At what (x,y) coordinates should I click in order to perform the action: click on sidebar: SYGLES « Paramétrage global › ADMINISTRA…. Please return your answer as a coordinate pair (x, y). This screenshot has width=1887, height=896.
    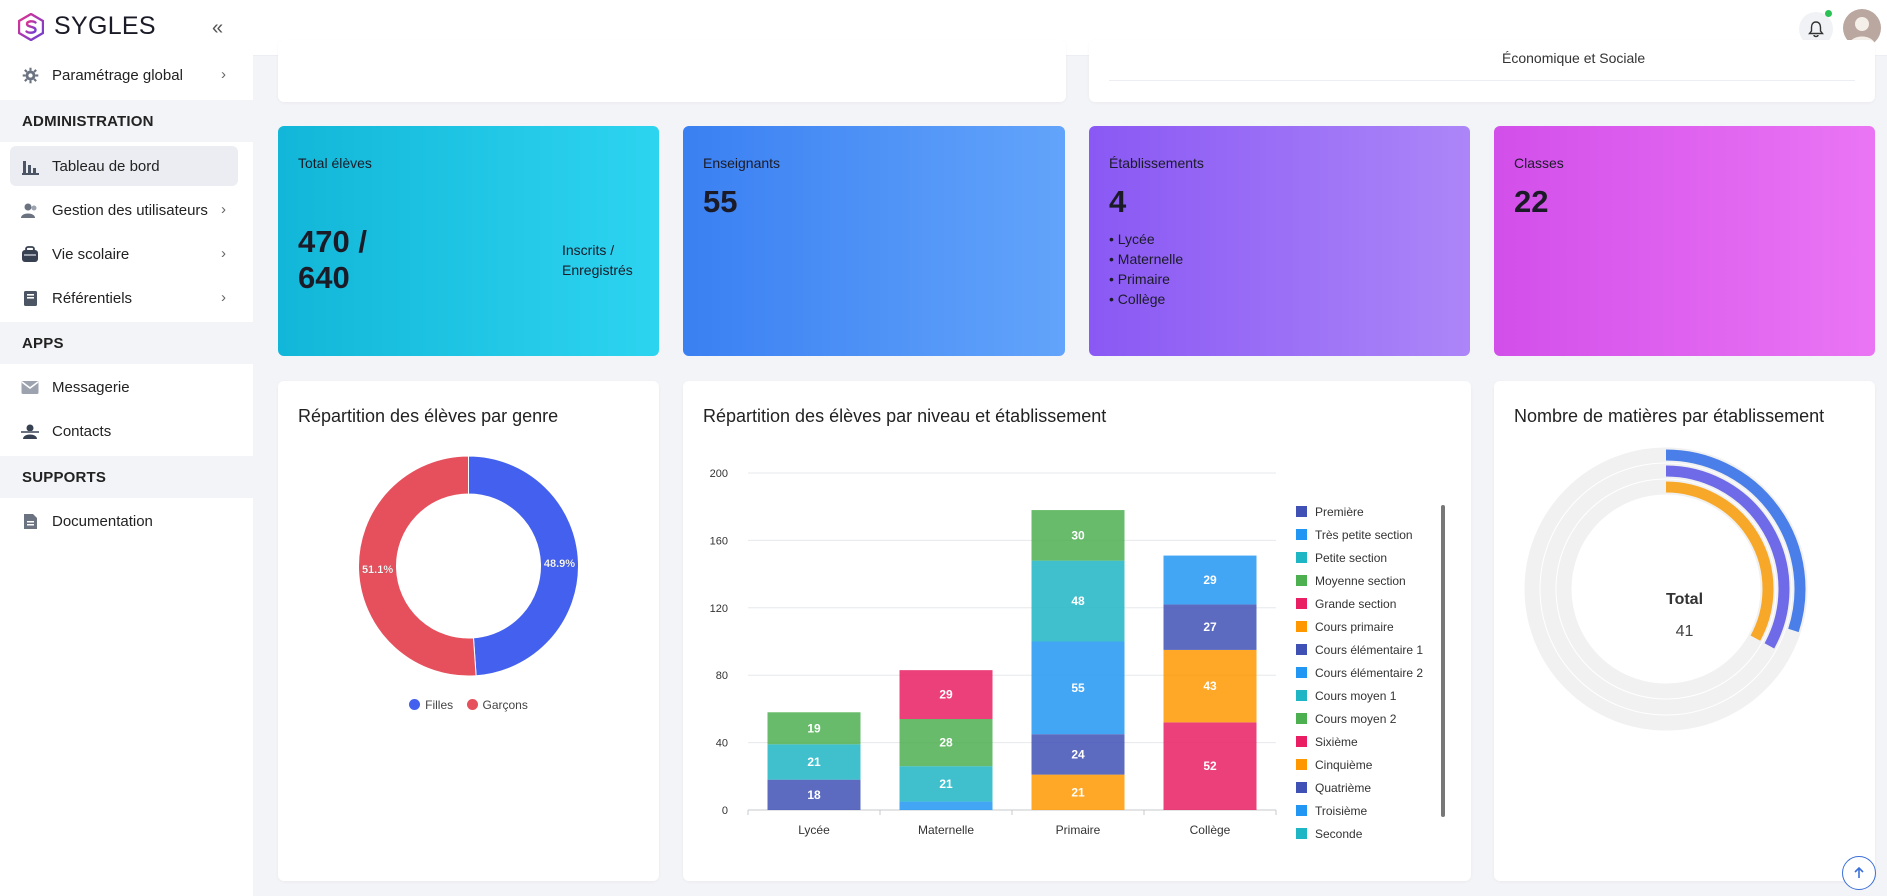
    Looking at the image, I should click on (126, 448).